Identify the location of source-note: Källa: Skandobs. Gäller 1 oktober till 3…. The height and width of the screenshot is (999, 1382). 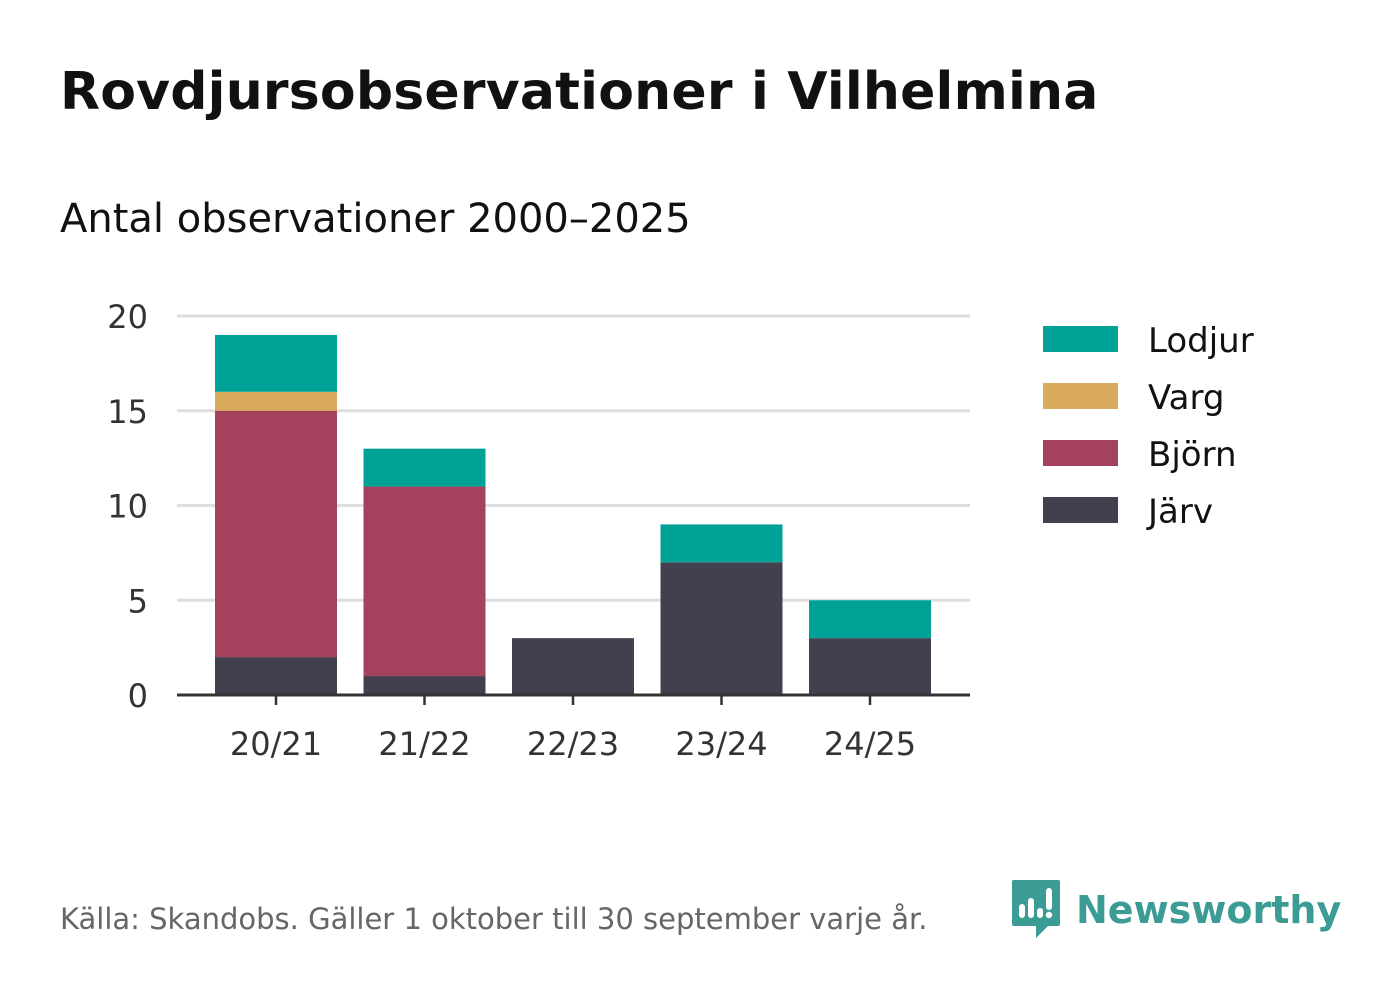
(494, 919).